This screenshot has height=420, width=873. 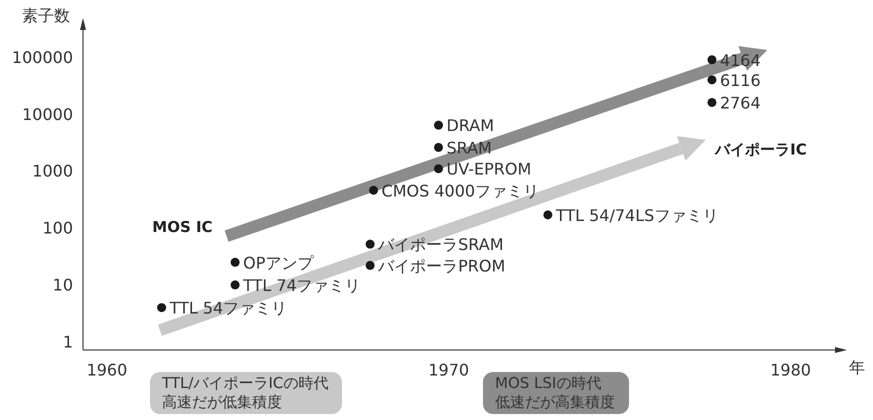 What do you see at coordinates (461, 190) in the screenshot?
I see `annotation: CMOS 4000ファミリ` at bounding box center [461, 190].